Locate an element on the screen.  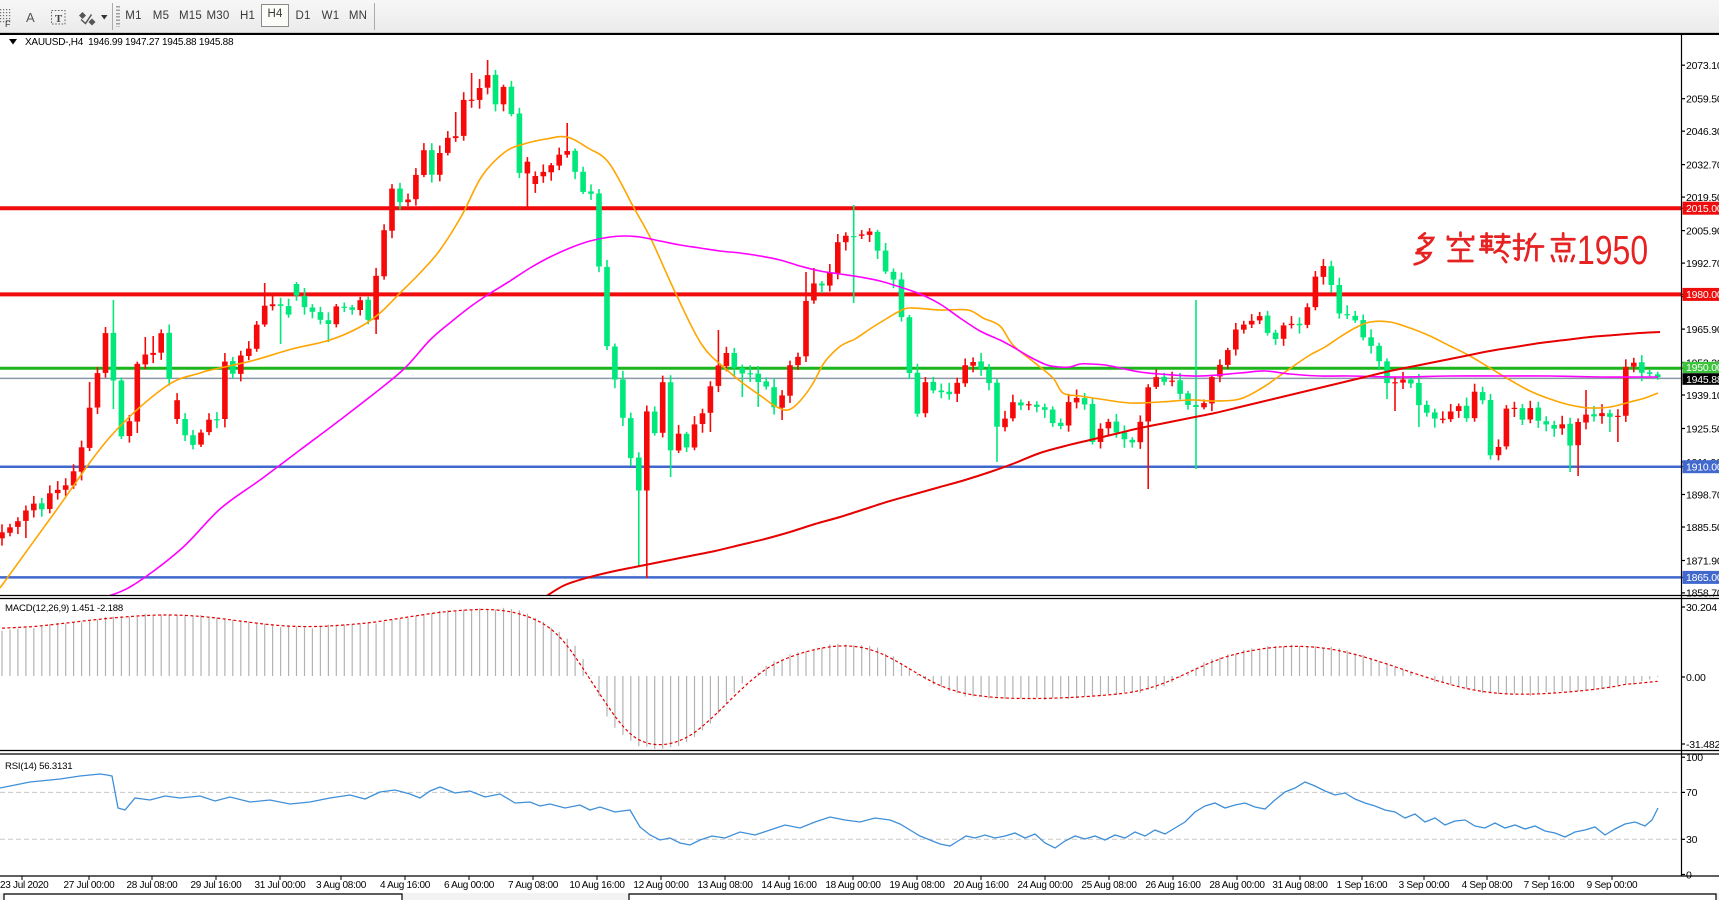
svg-text: 30.204 is located at coordinates (1701, 608).